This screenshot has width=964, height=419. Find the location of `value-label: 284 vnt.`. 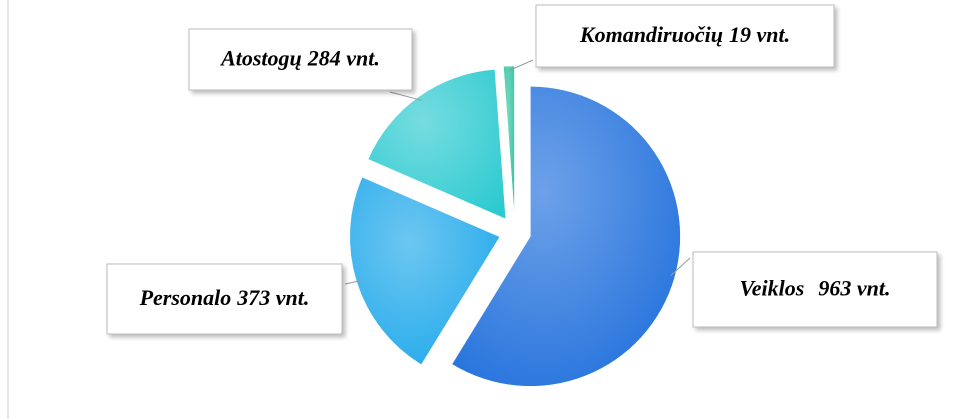

value-label: 284 vnt. is located at coordinates (343, 58).